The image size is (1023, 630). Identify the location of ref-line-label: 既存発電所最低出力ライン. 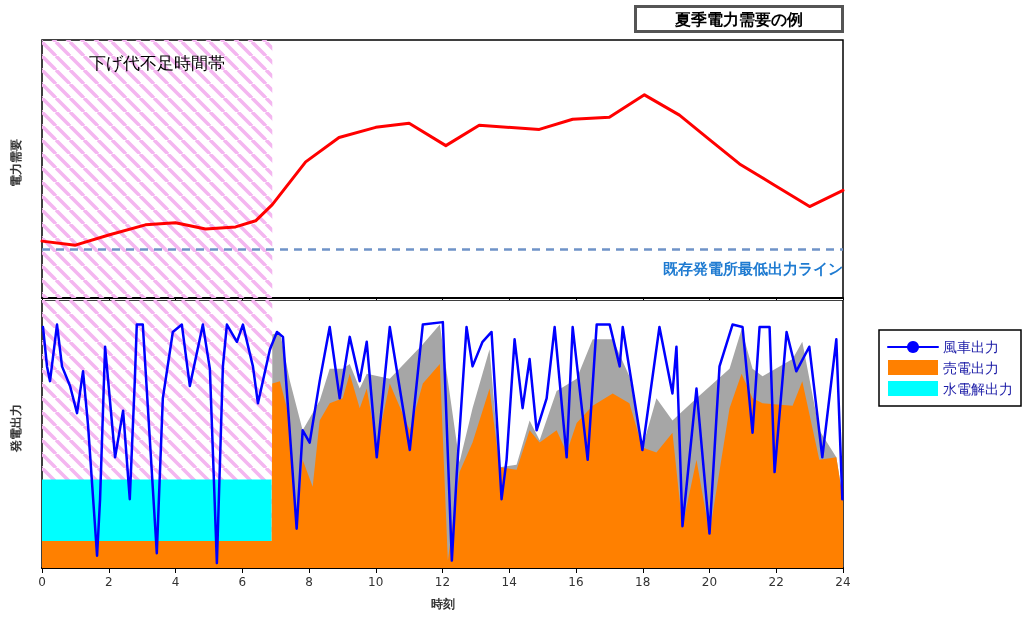
(753, 268).